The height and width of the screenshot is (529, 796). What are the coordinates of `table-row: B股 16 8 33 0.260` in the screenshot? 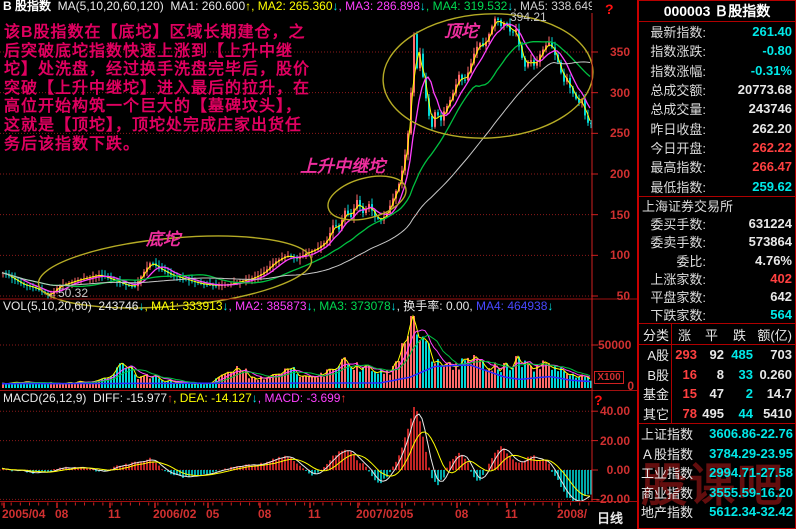 It's located at (717, 374).